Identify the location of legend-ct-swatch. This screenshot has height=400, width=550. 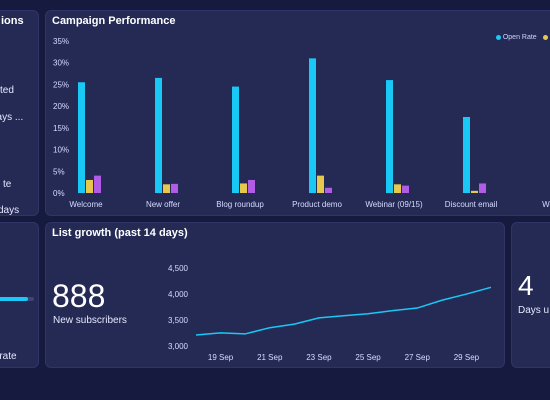
(545, 37).